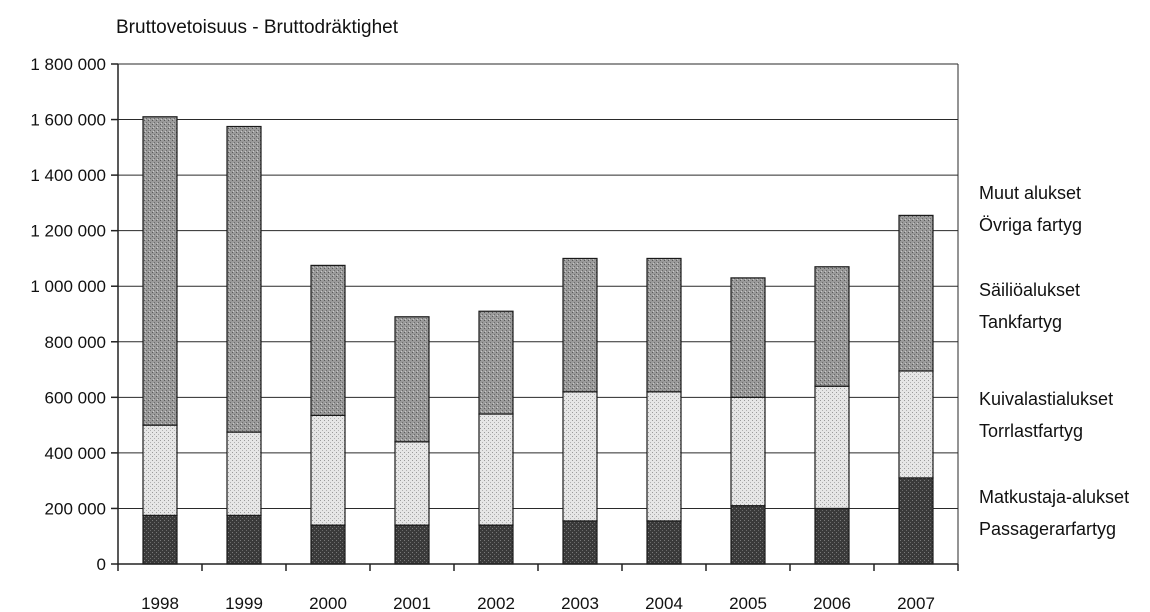  What do you see at coordinates (68, 175) in the screenshot?
I see `y-tick-label: 1 400 000` at bounding box center [68, 175].